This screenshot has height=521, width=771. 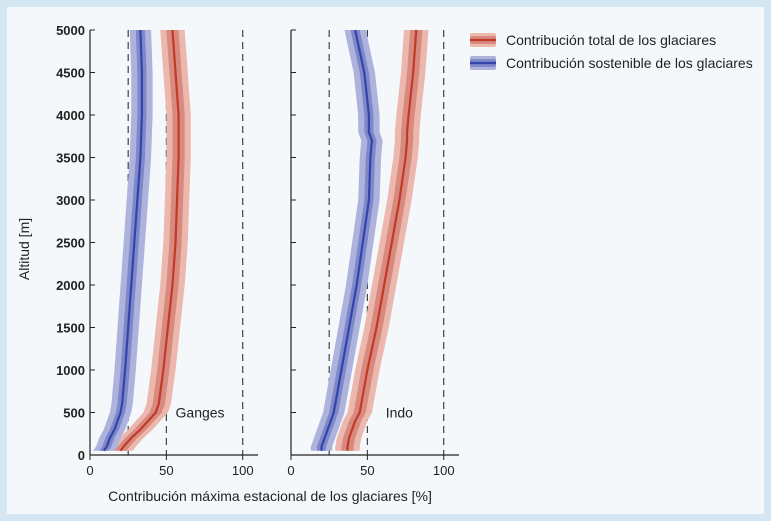 I want to click on y-tick-label: 4000, so click(x=70, y=115).